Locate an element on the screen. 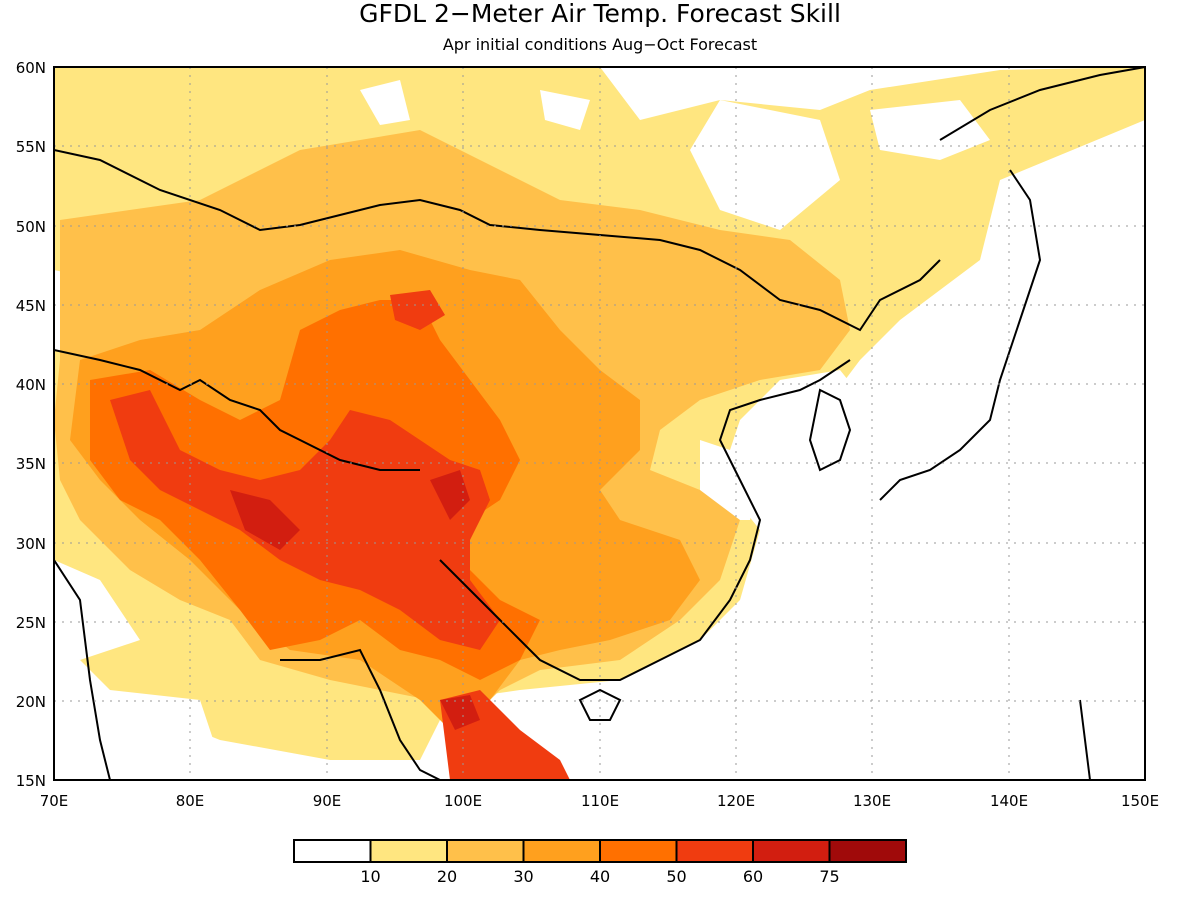 Image resolution: width=1200 pixels, height=900 pixels. lat-tick-label: 40N is located at coordinates (31, 385).